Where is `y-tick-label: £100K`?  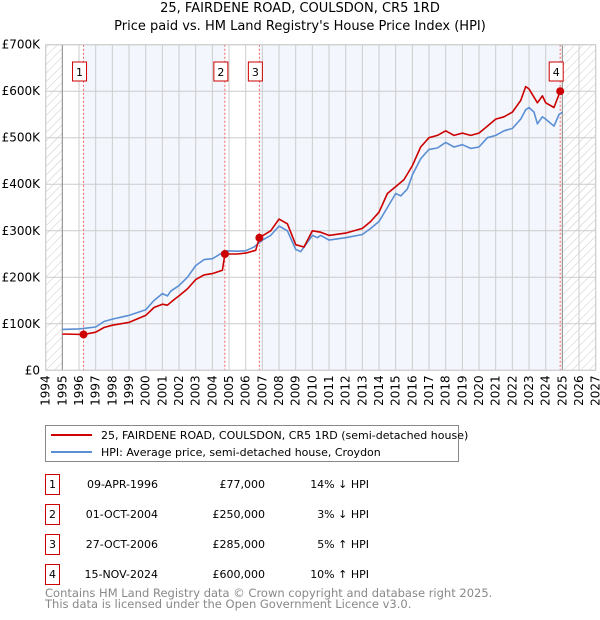 y-tick-label: £100K is located at coordinates (22, 324).